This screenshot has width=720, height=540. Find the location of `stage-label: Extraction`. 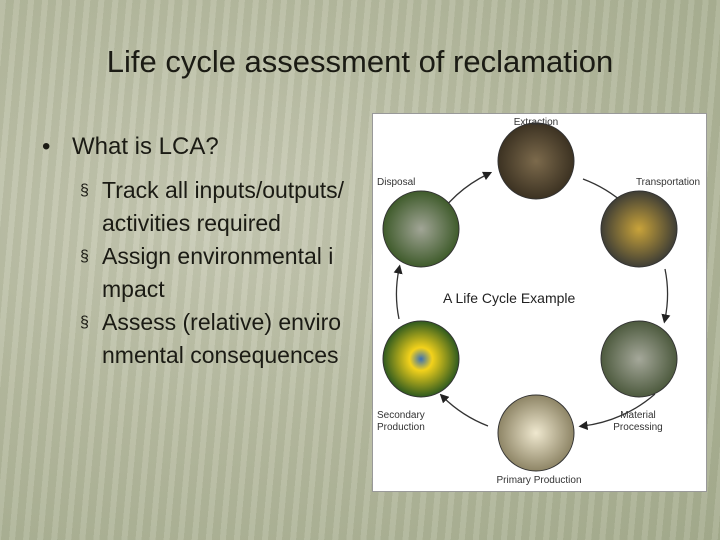

stage-label: Extraction is located at coordinates (536, 122).